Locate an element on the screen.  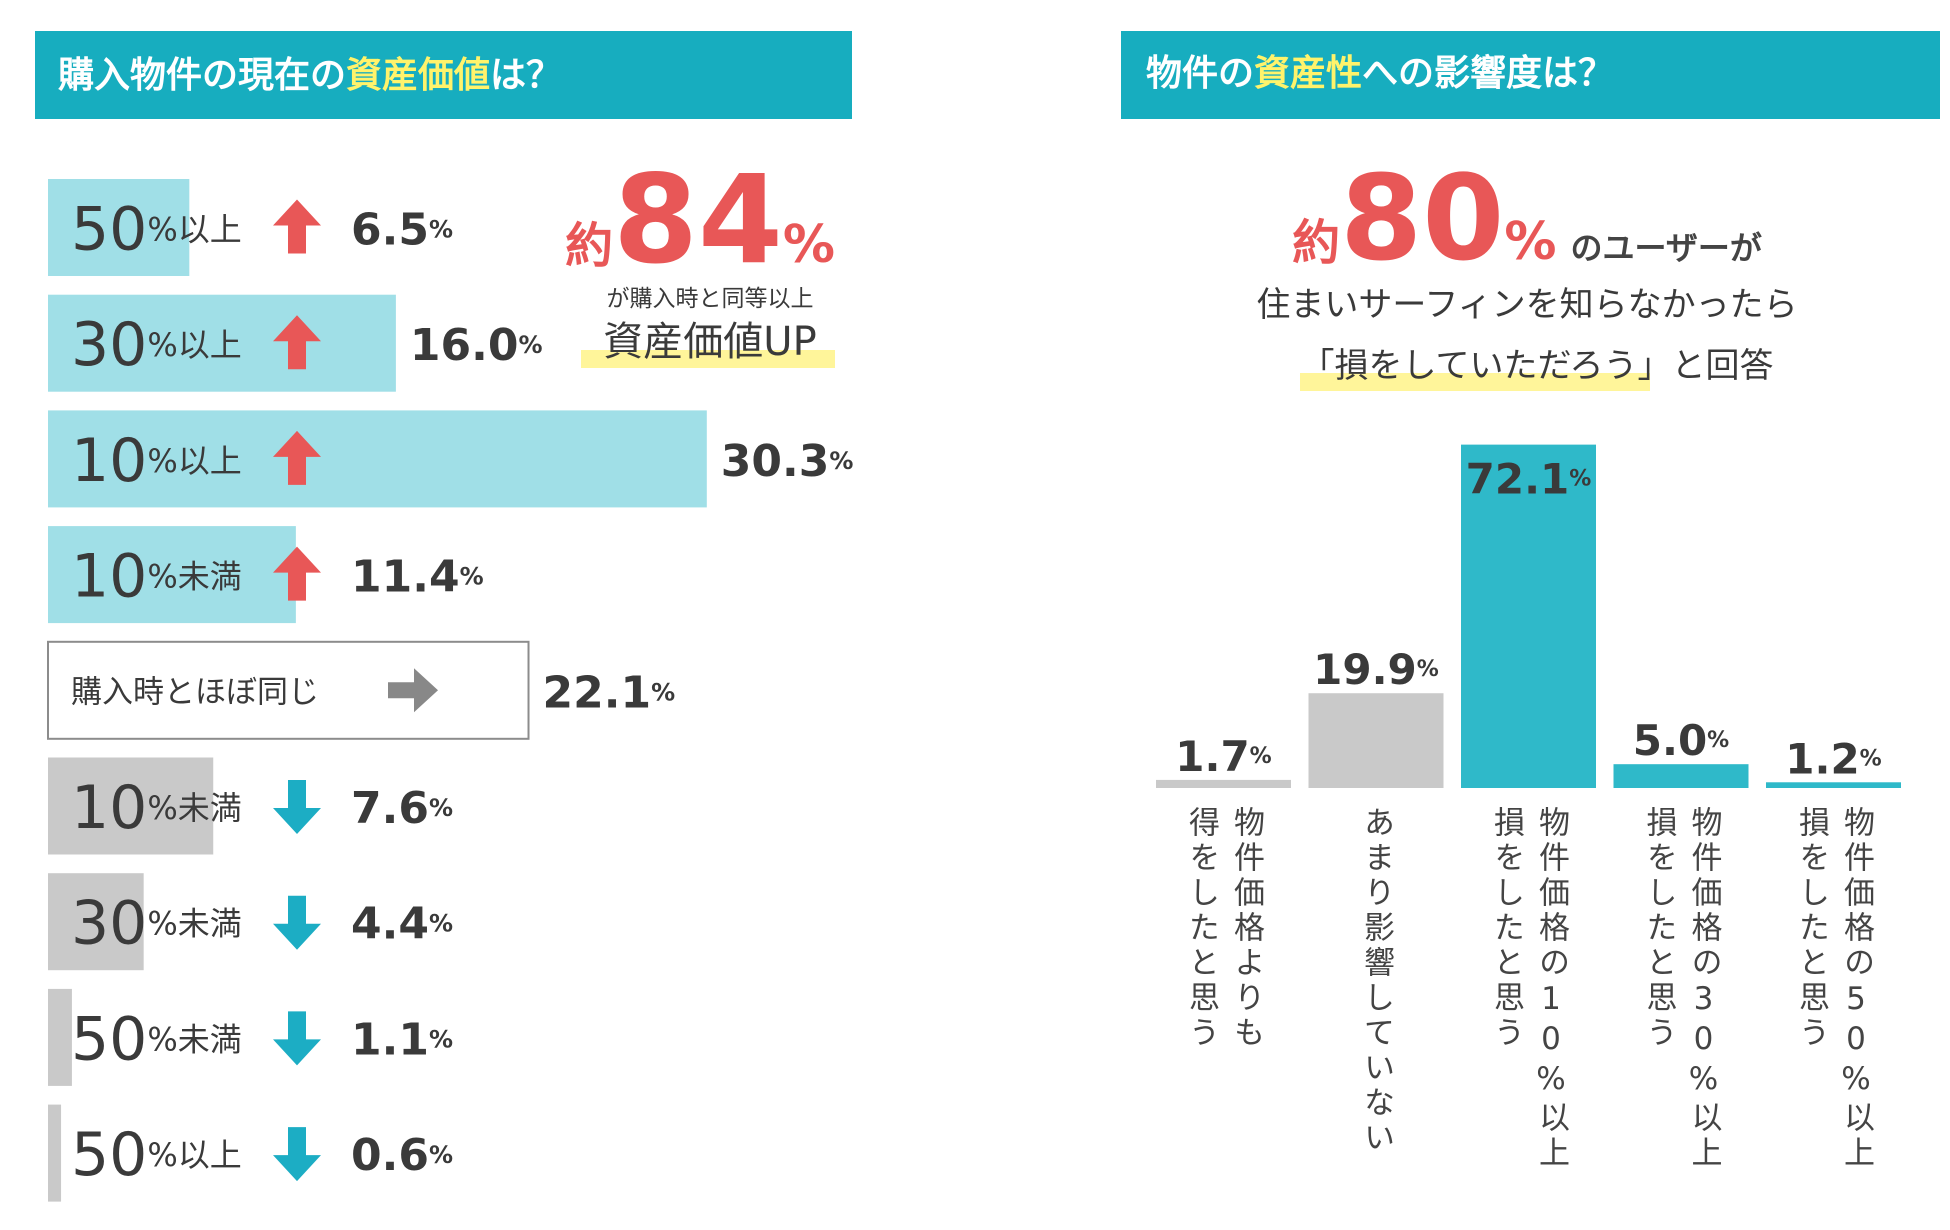
stat-caption: のユーザーが is located at coordinates (1665, 248).